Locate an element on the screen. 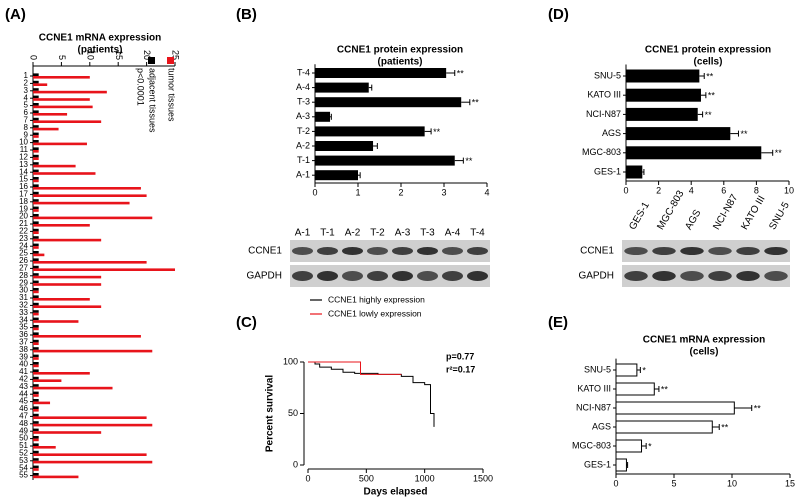 The height and width of the screenshot is (504, 800). chart-title: CCNE1 protein expression is located at coordinates (708, 50).